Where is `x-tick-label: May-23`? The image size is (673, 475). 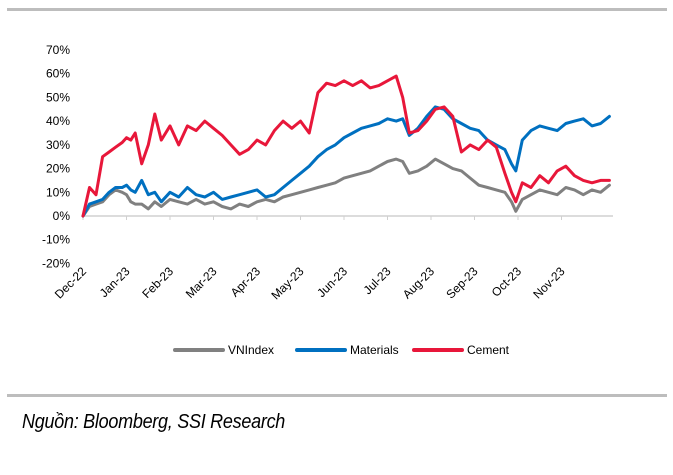
x-tick-label: May-23 is located at coordinates (287, 283).